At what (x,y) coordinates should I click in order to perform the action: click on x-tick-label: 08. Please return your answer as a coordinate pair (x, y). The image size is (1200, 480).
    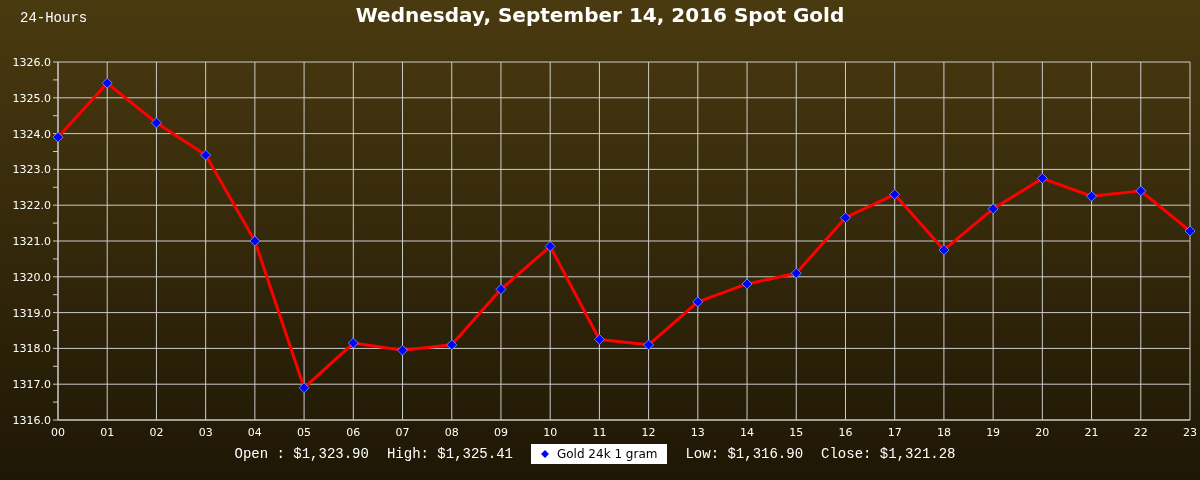
    Looking at the image, I should click on (451, 432).